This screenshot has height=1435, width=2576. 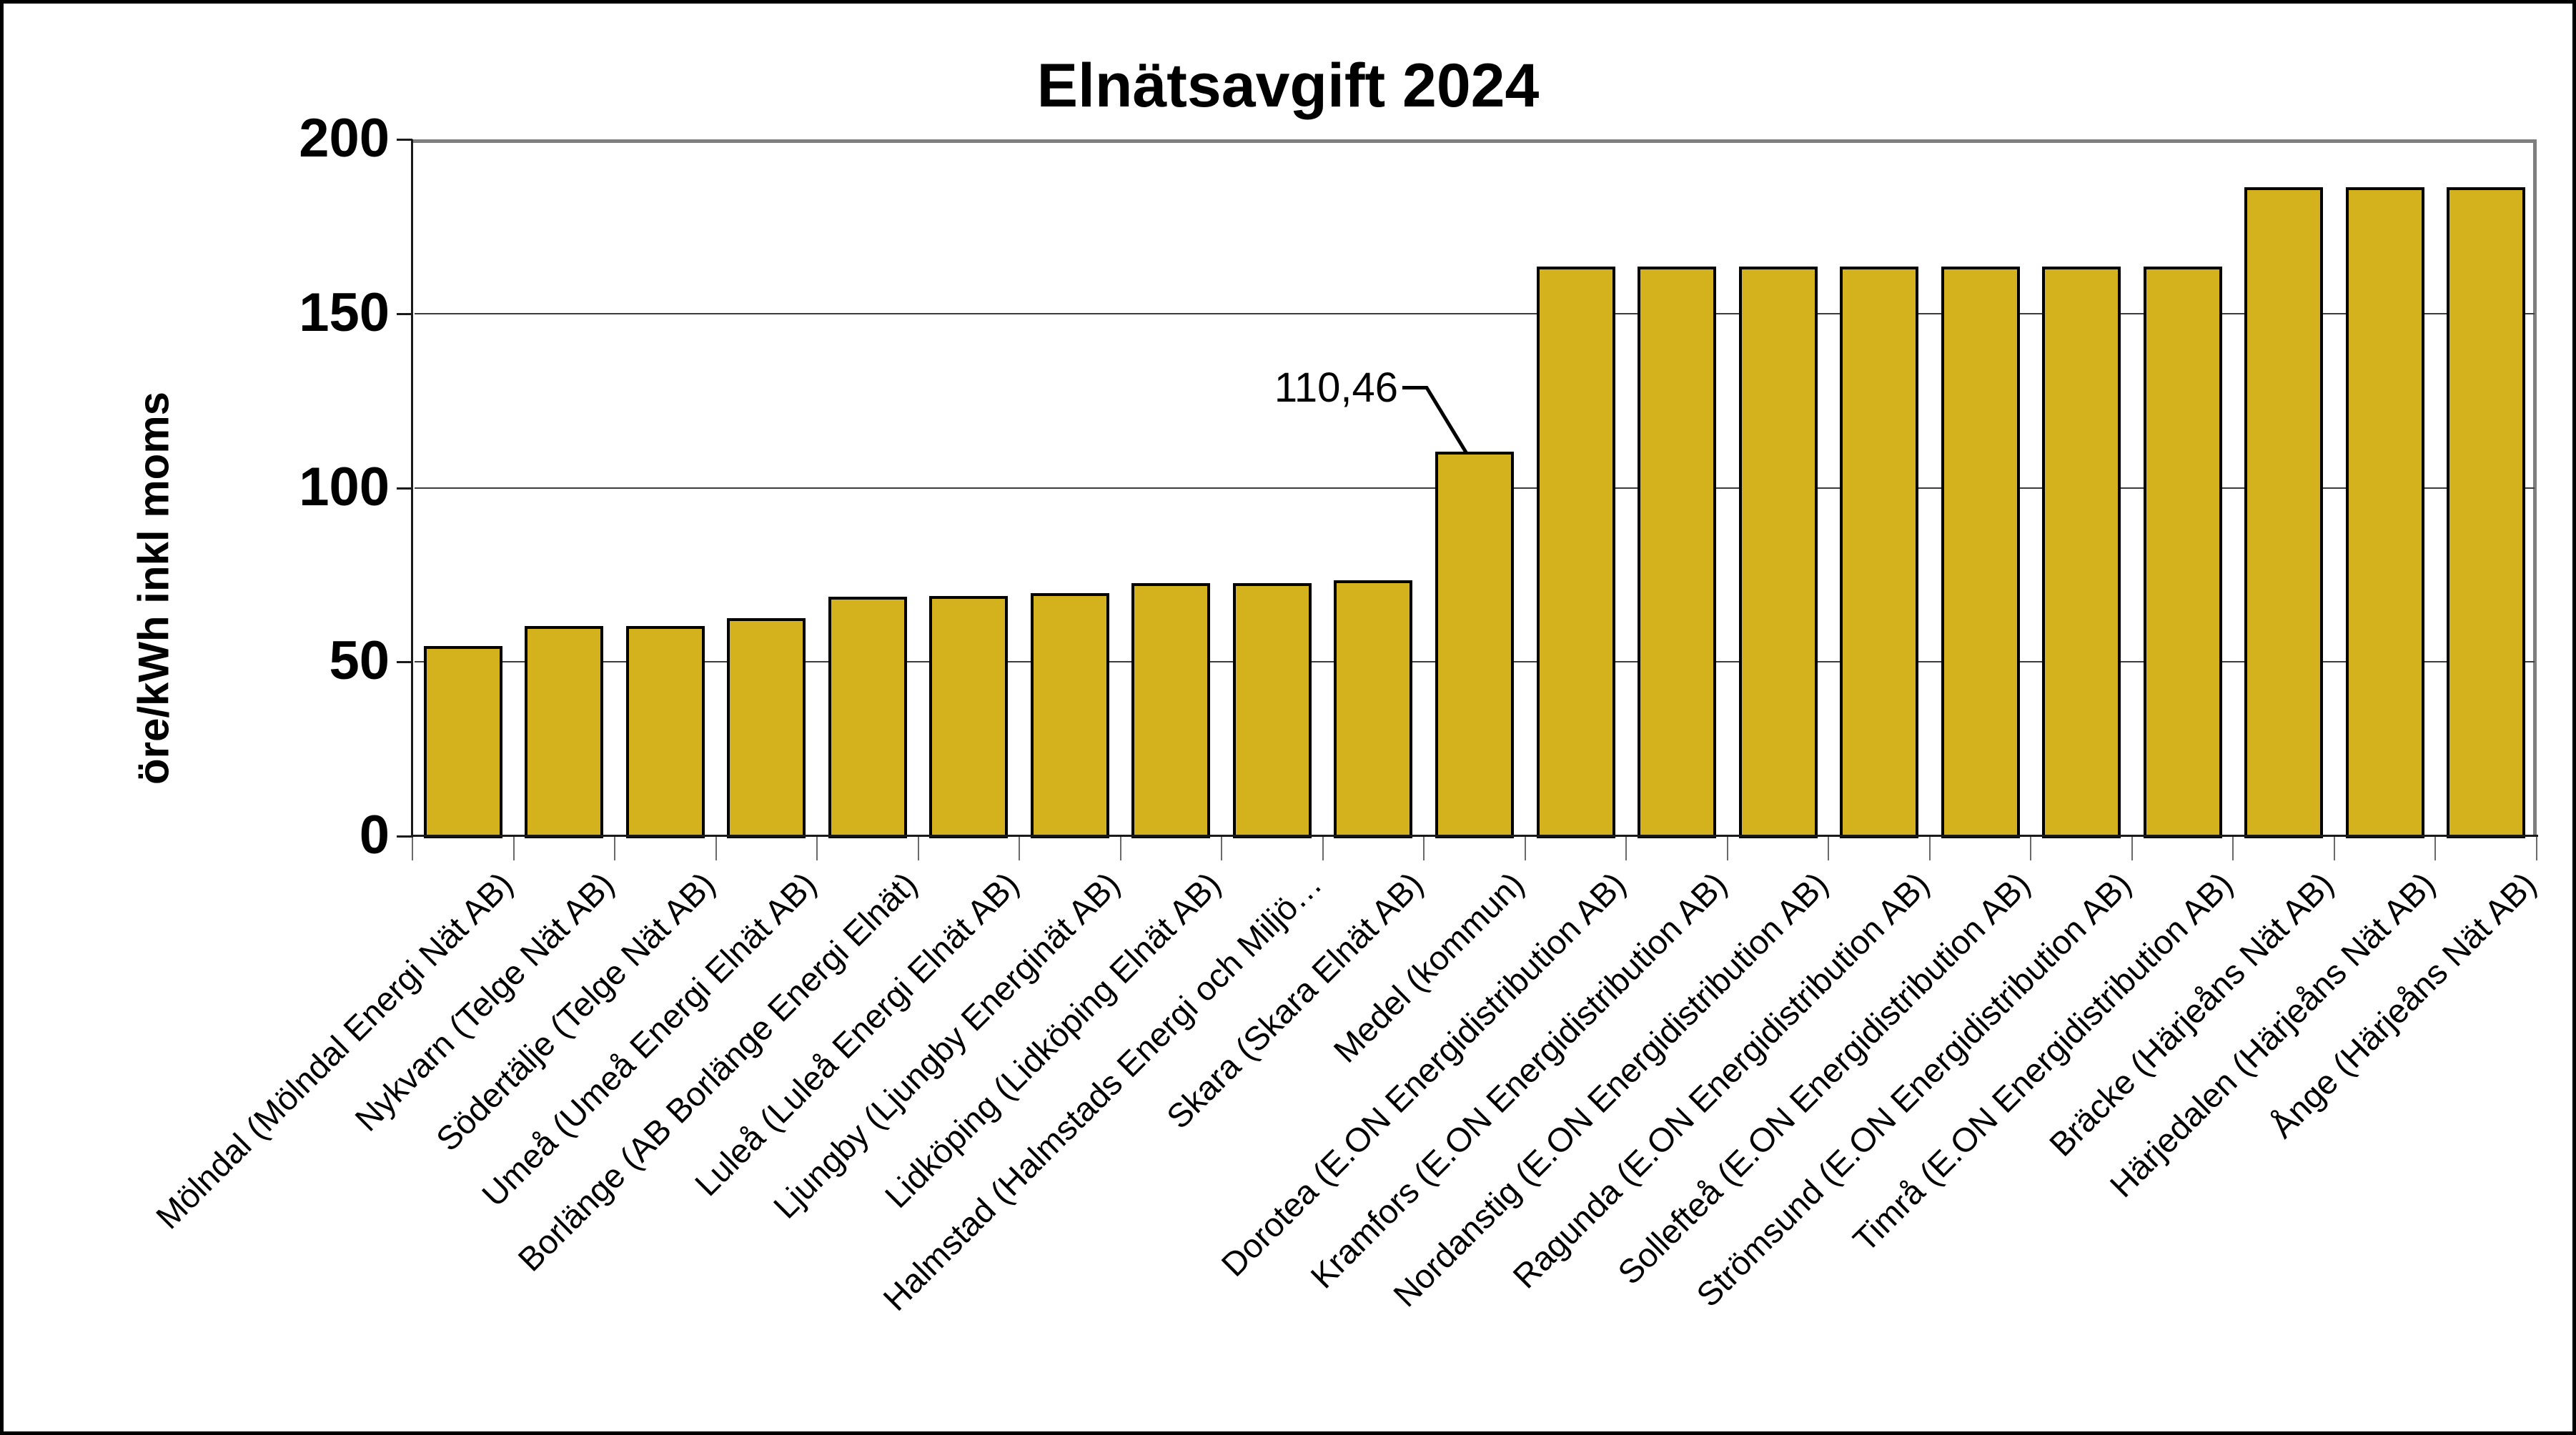 I want to click on annotation-label: 110,46, so click(x=1336, y=387).